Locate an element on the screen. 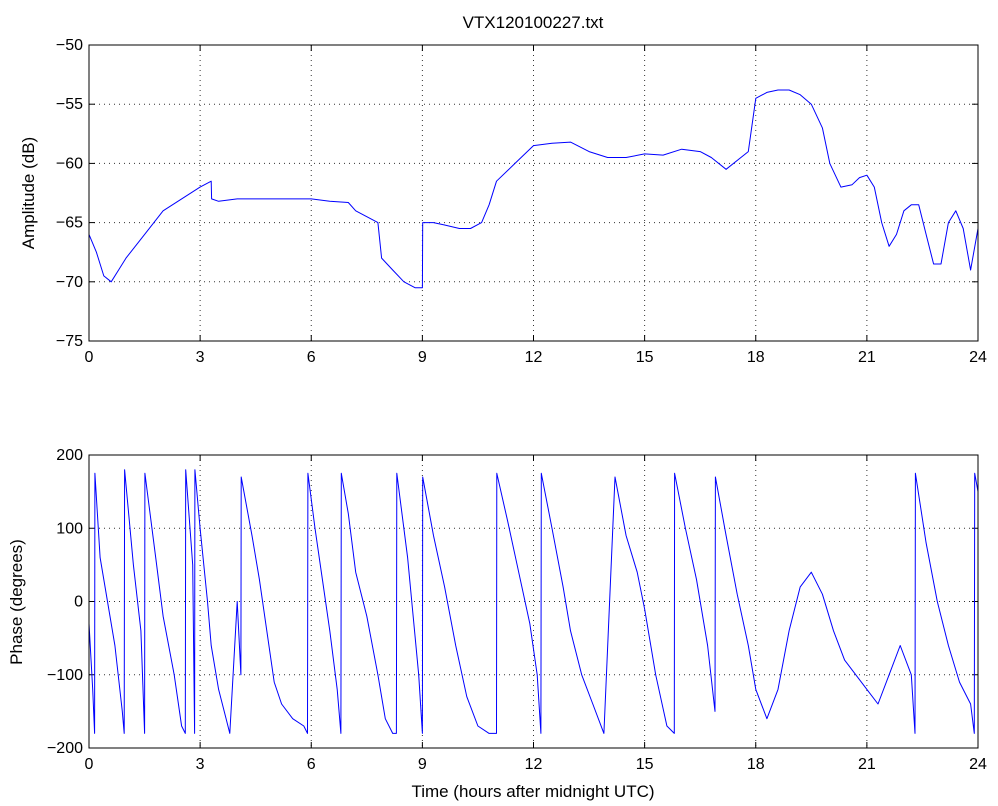  phase-x-tick-label: 21 is located at coordinates (867, 764).